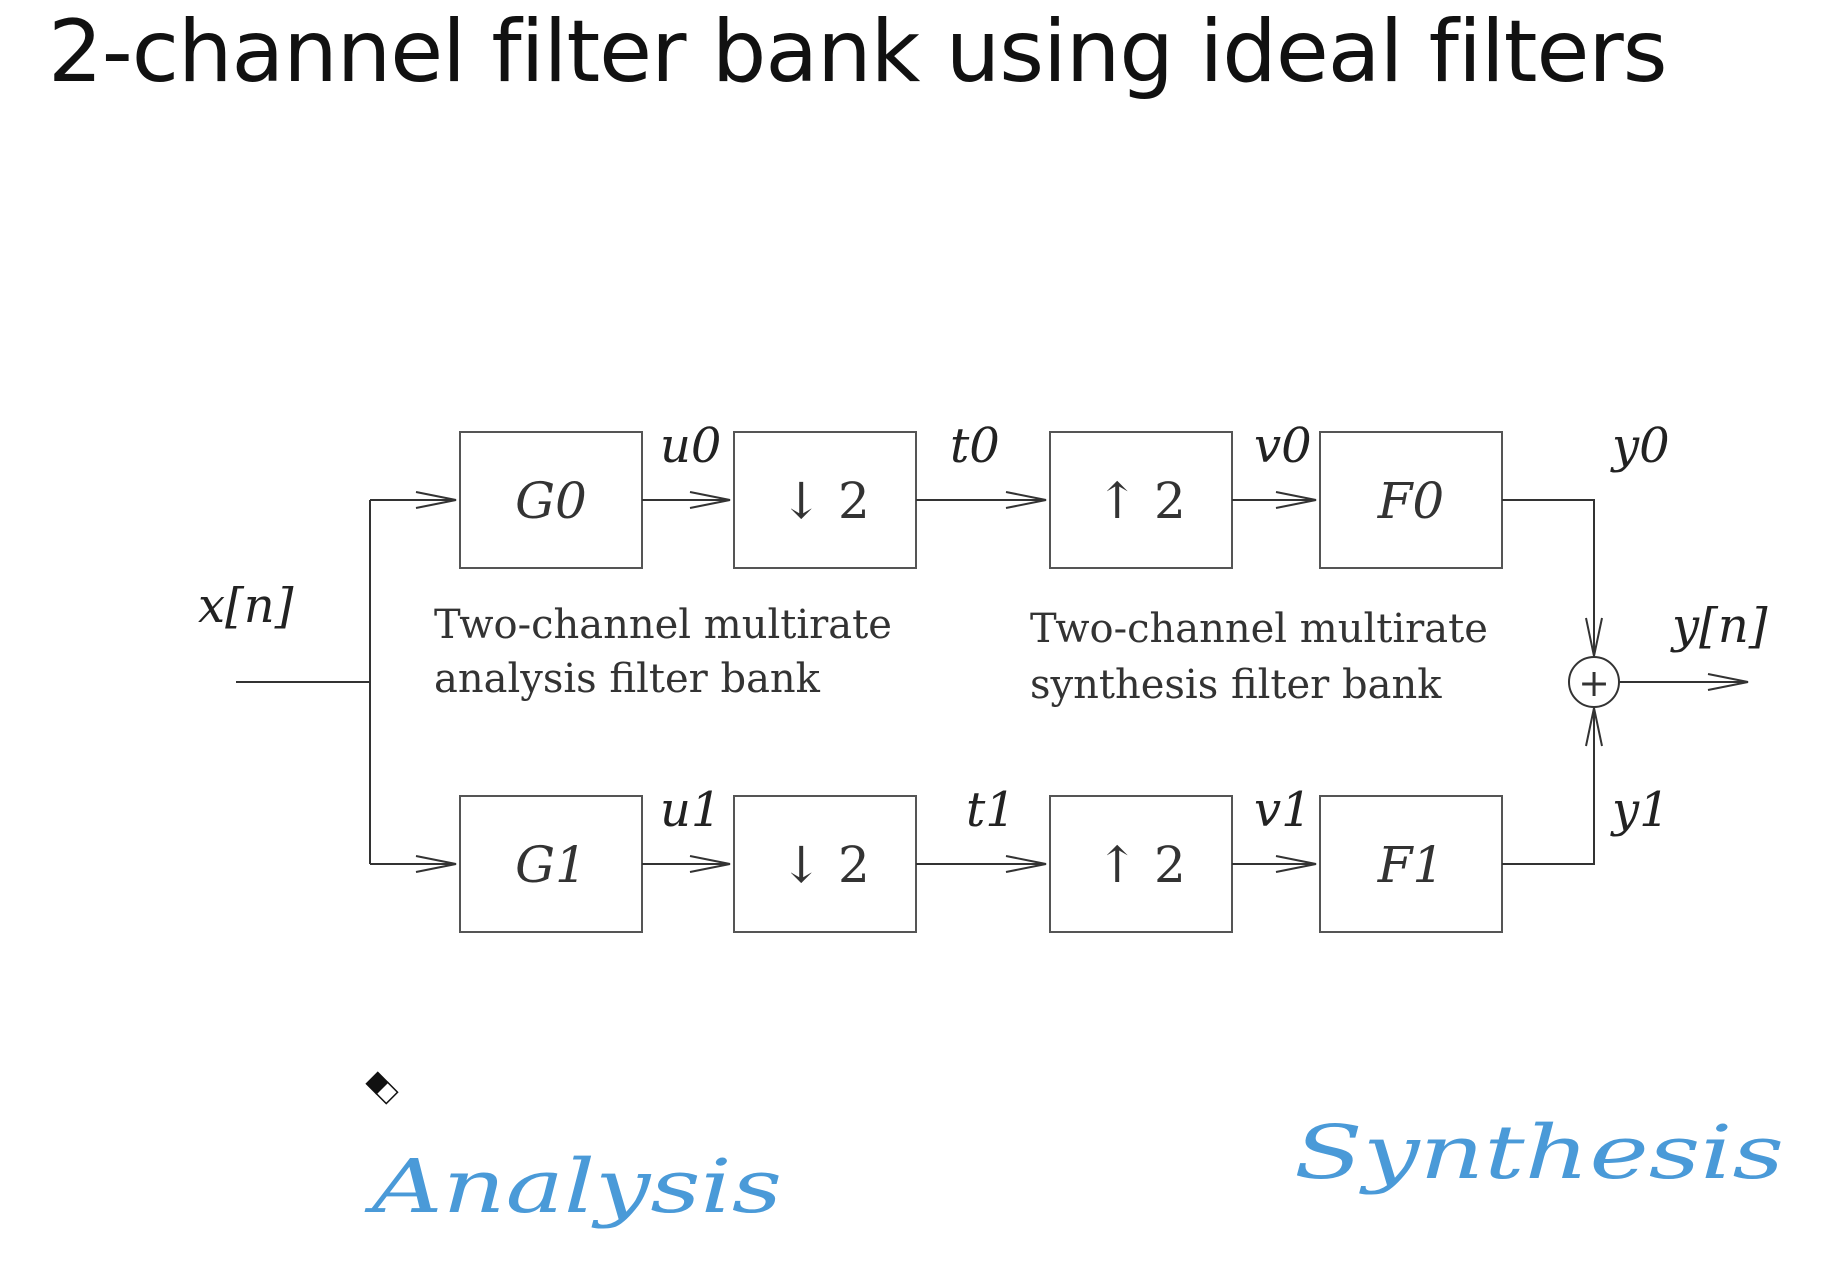 Image resolution: width=1832 pixels, height=1266 pixels. I want to click on synthesis-ink-bracket, so click(1356, 984).